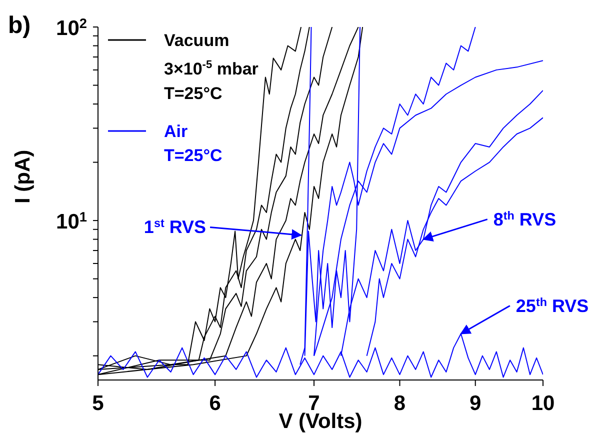  Describe the element at coordinates (193, 143) in the screenshot. I see `legend-label: Air T=25°C` at that location.